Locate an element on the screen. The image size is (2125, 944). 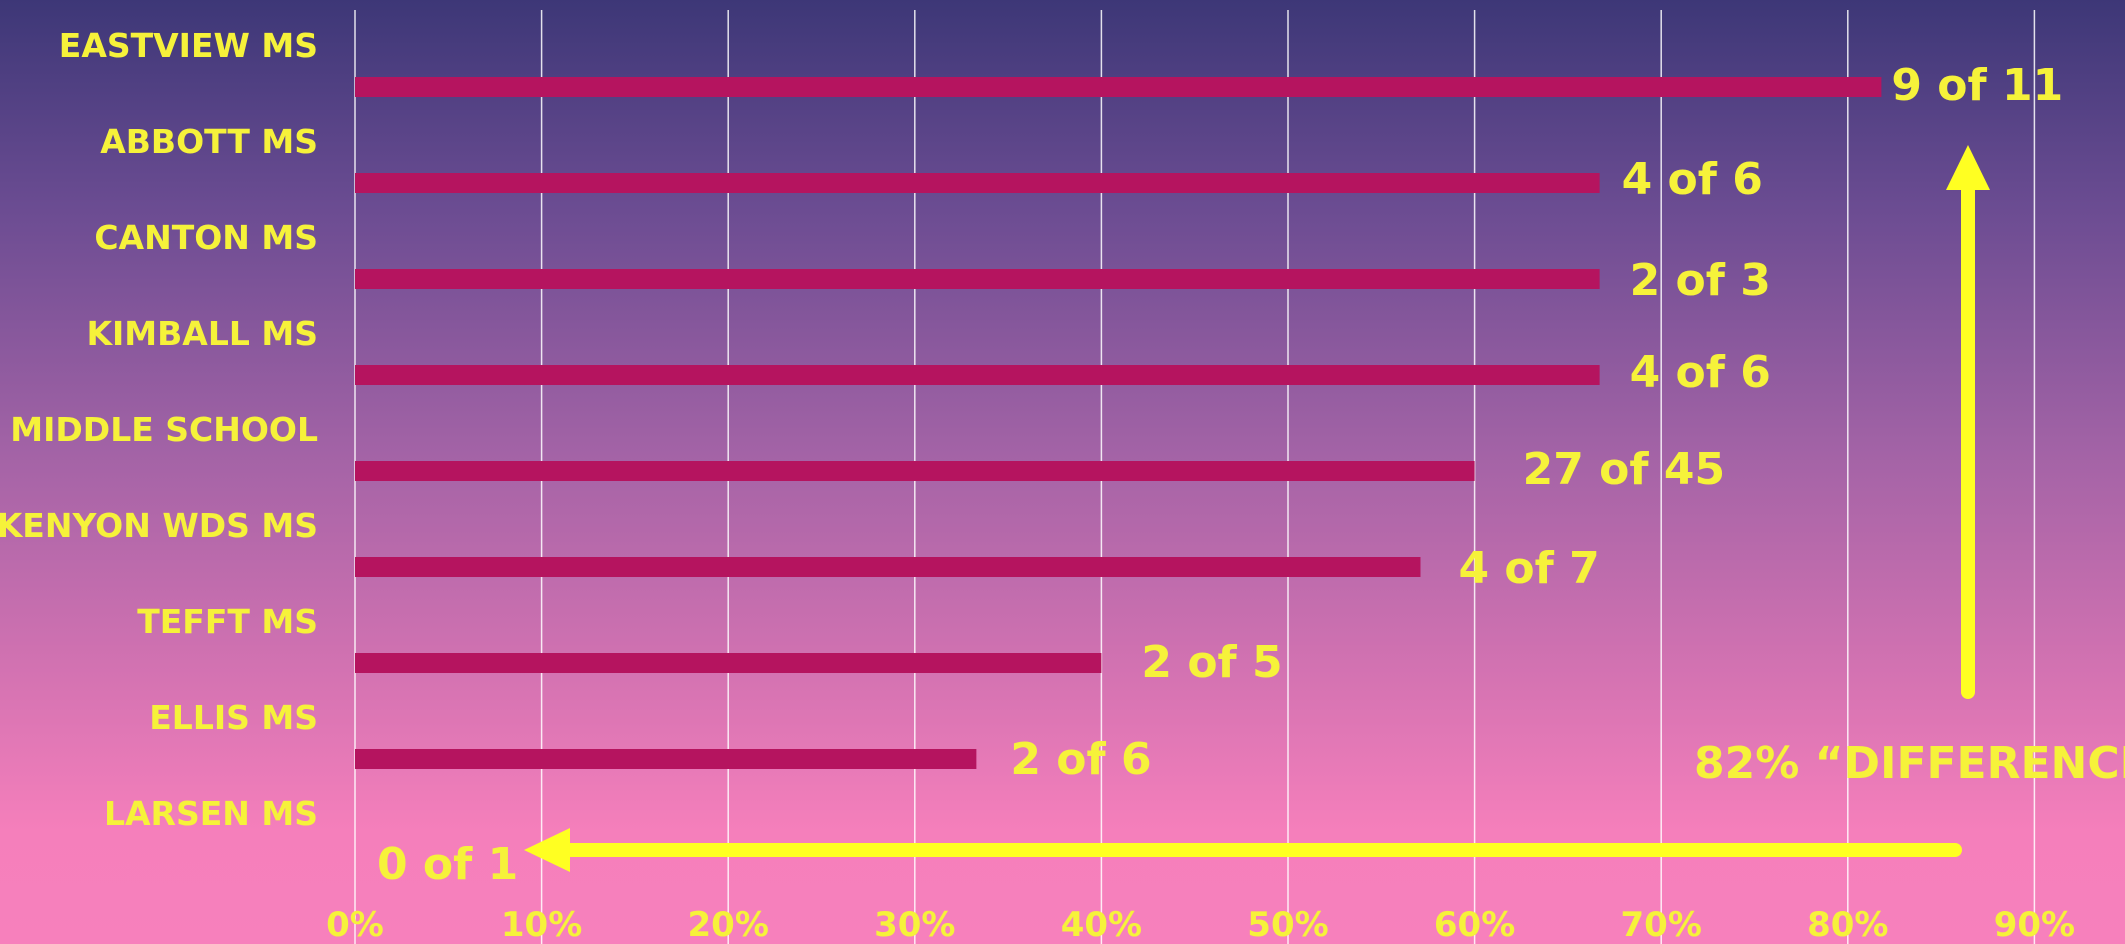
category-label: KIMBALL MS is located at coordinates (202, 333).